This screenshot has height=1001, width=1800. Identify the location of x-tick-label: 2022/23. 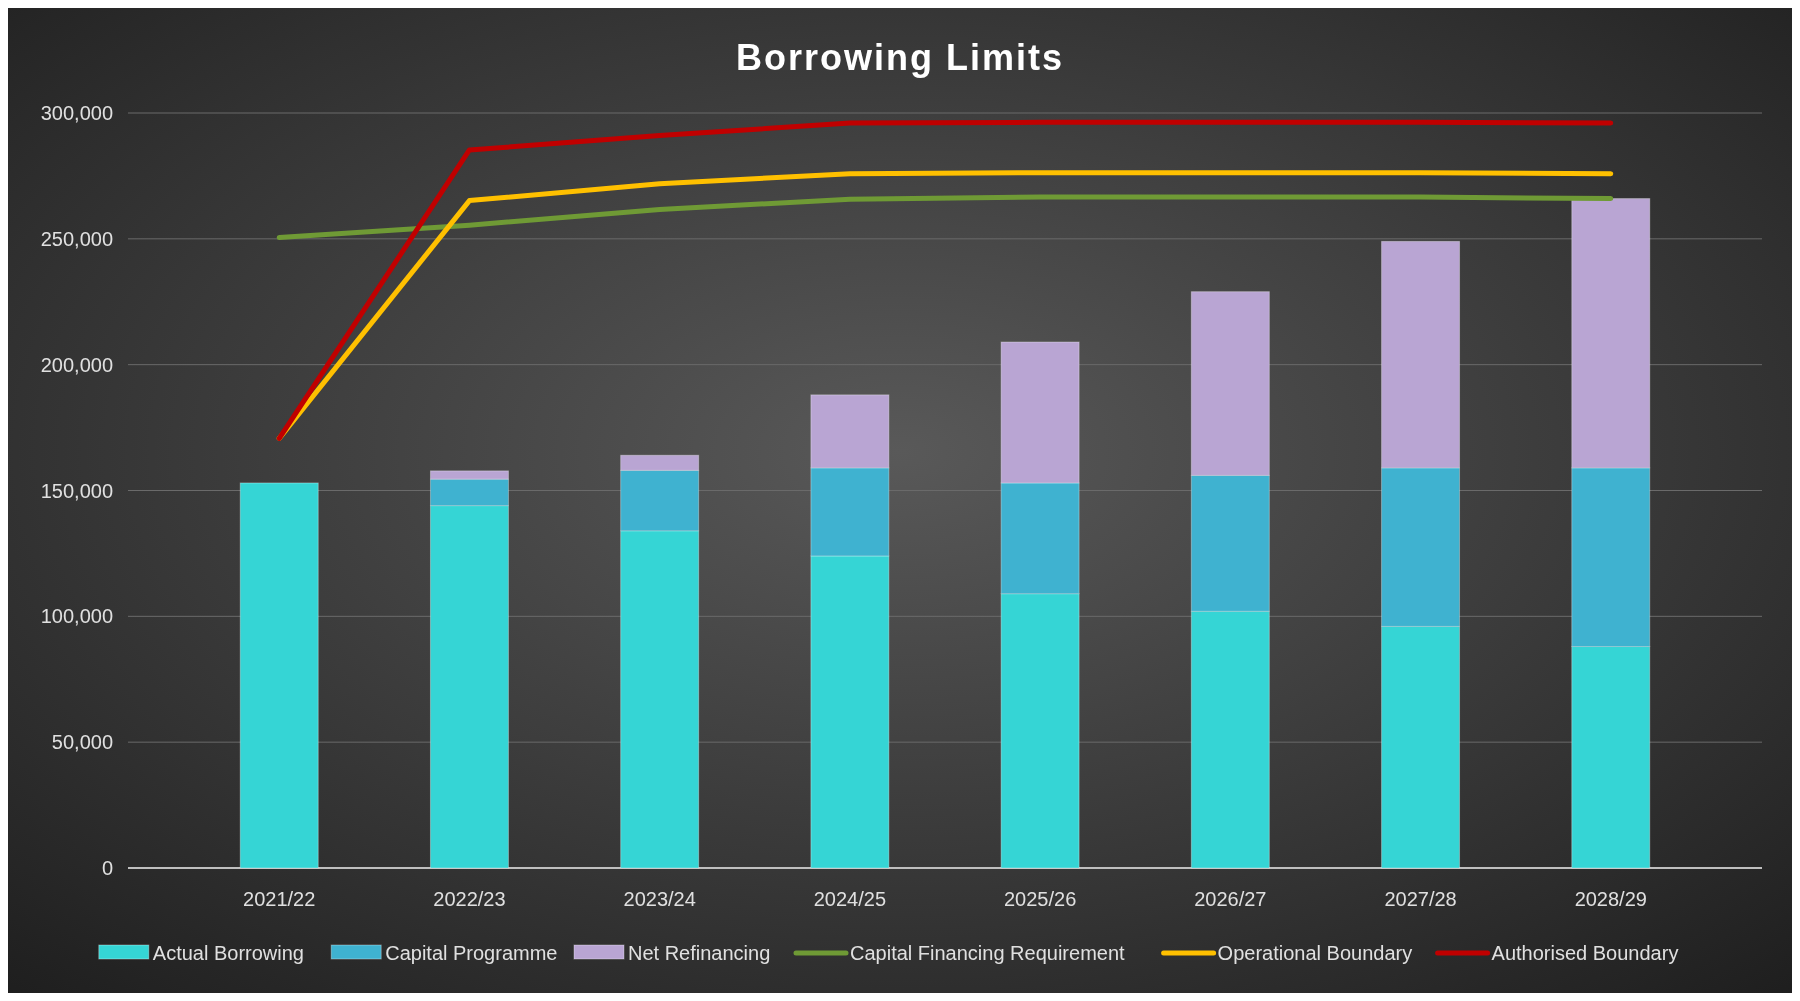
(469, 899).